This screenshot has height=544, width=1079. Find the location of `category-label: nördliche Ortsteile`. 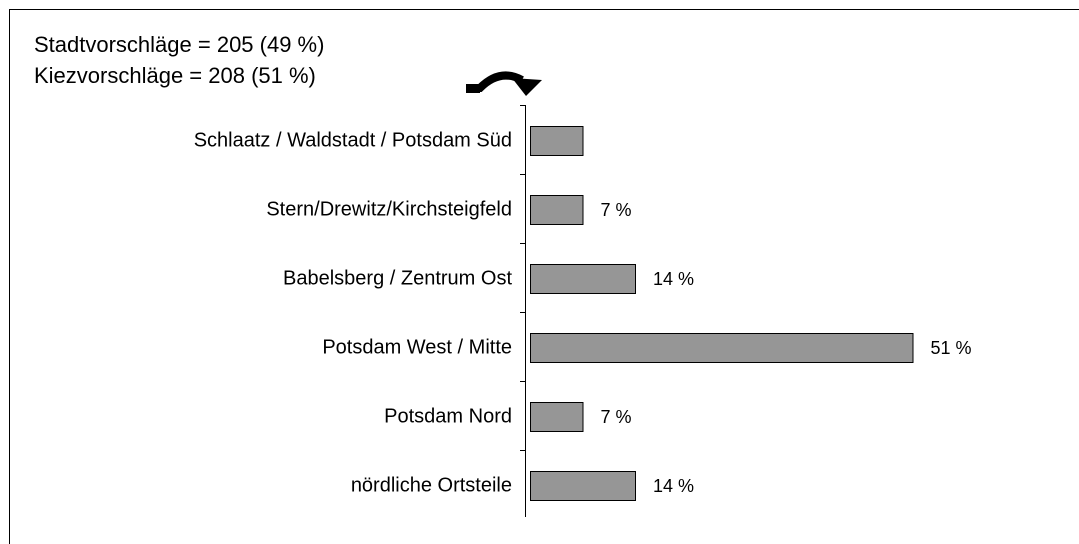

category-label: nördliche Ortsteile is located at coordinates (431, 485).